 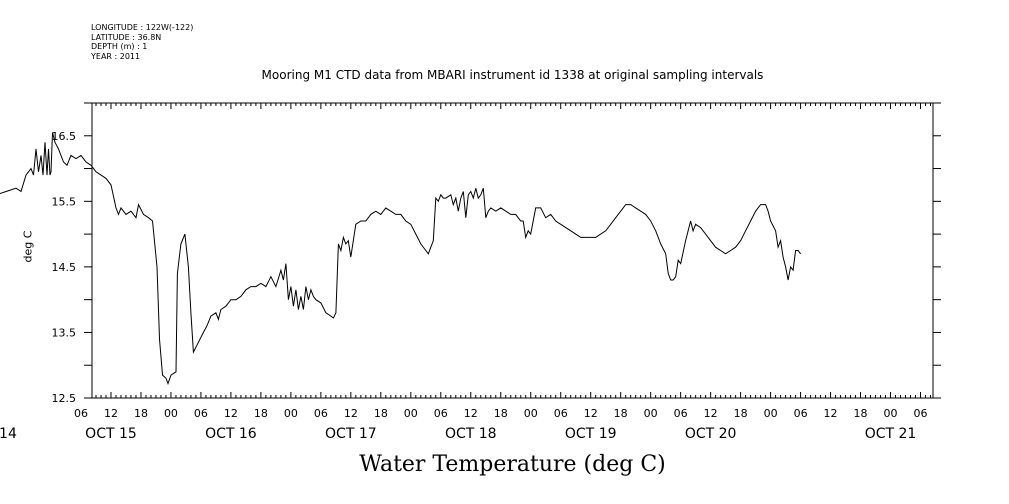 I want to click on longitude-label: LONGITUDE : 122W(-122), so click(x=142, y=27).